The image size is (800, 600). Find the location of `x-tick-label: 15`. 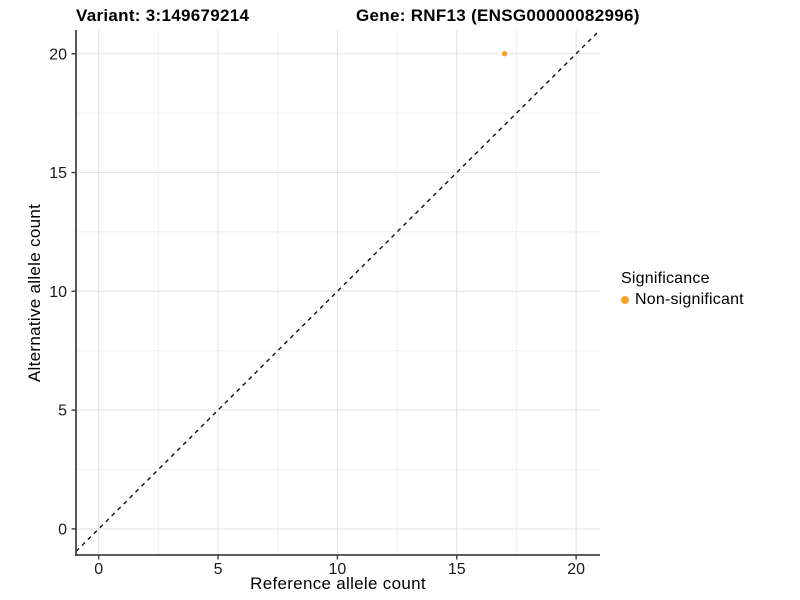

x-tick-label: 15 is located at coordinates (457, 569).